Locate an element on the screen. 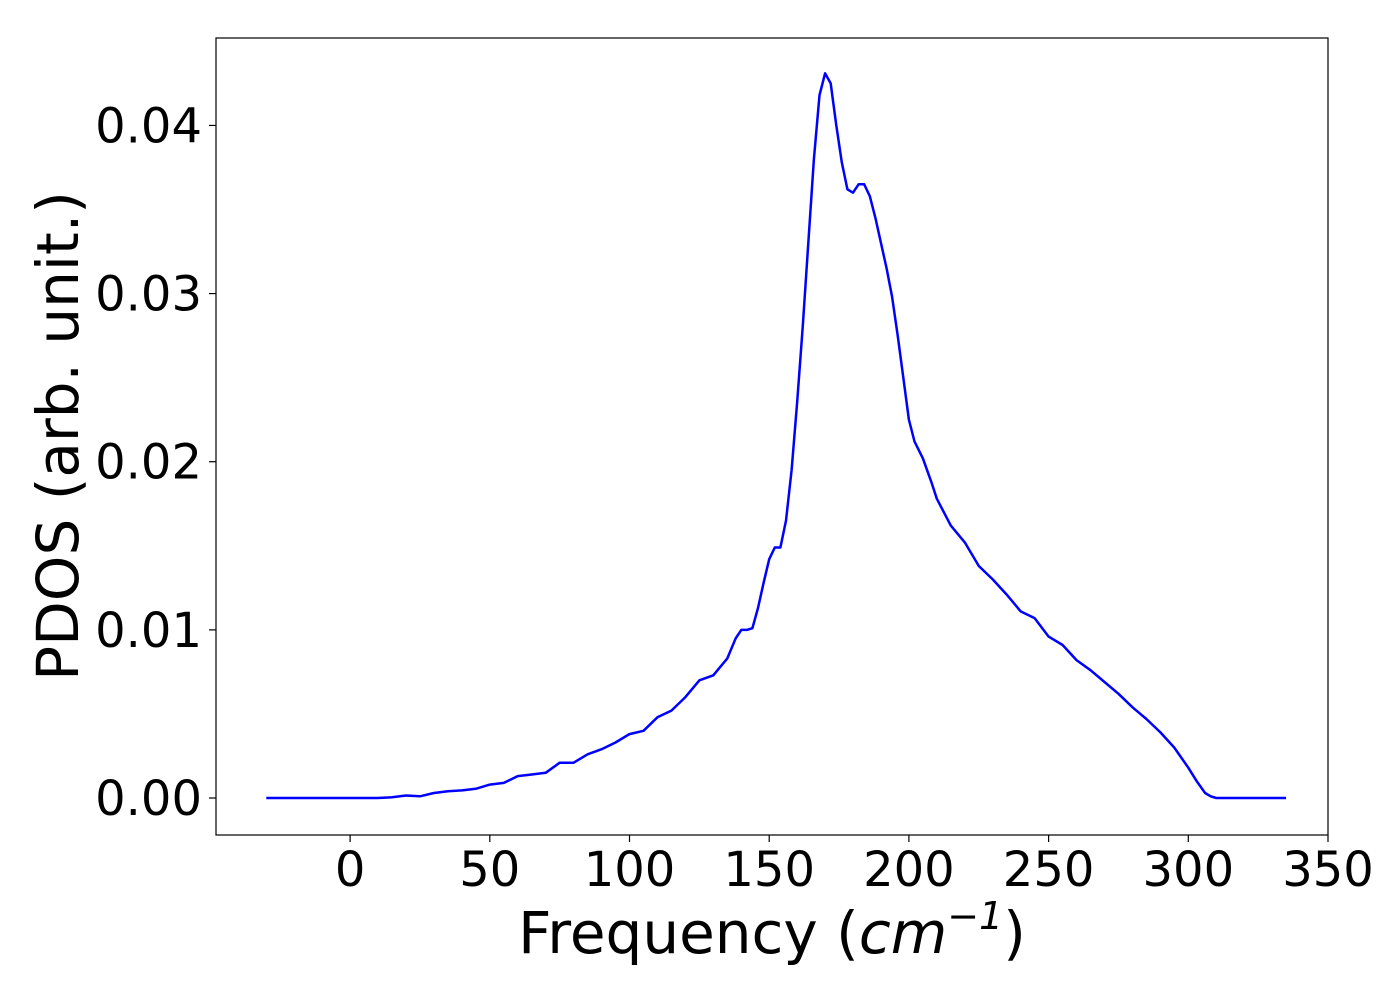  x-axis-label-exponent: −1 is located at coordinates (975, 916).